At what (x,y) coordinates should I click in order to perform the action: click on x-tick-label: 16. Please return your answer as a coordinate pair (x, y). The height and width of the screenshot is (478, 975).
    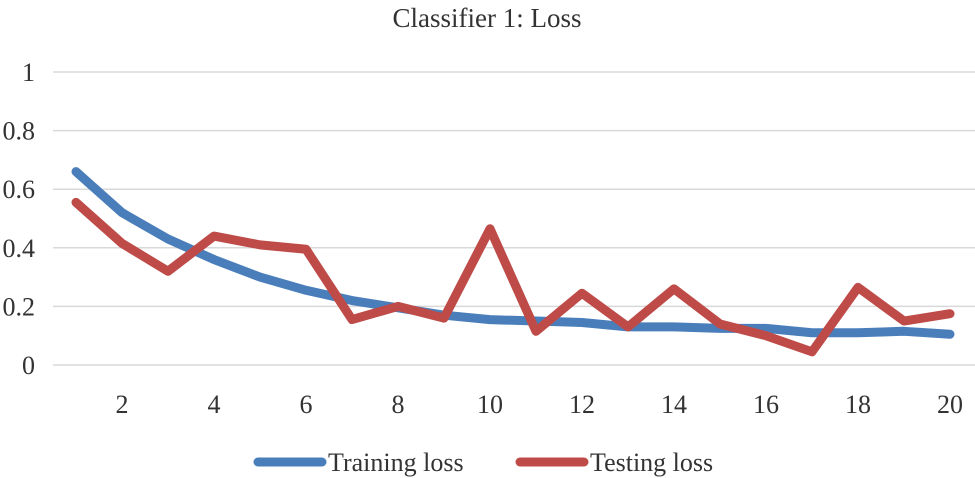
    Looking at the image, I should click on (766, 404).